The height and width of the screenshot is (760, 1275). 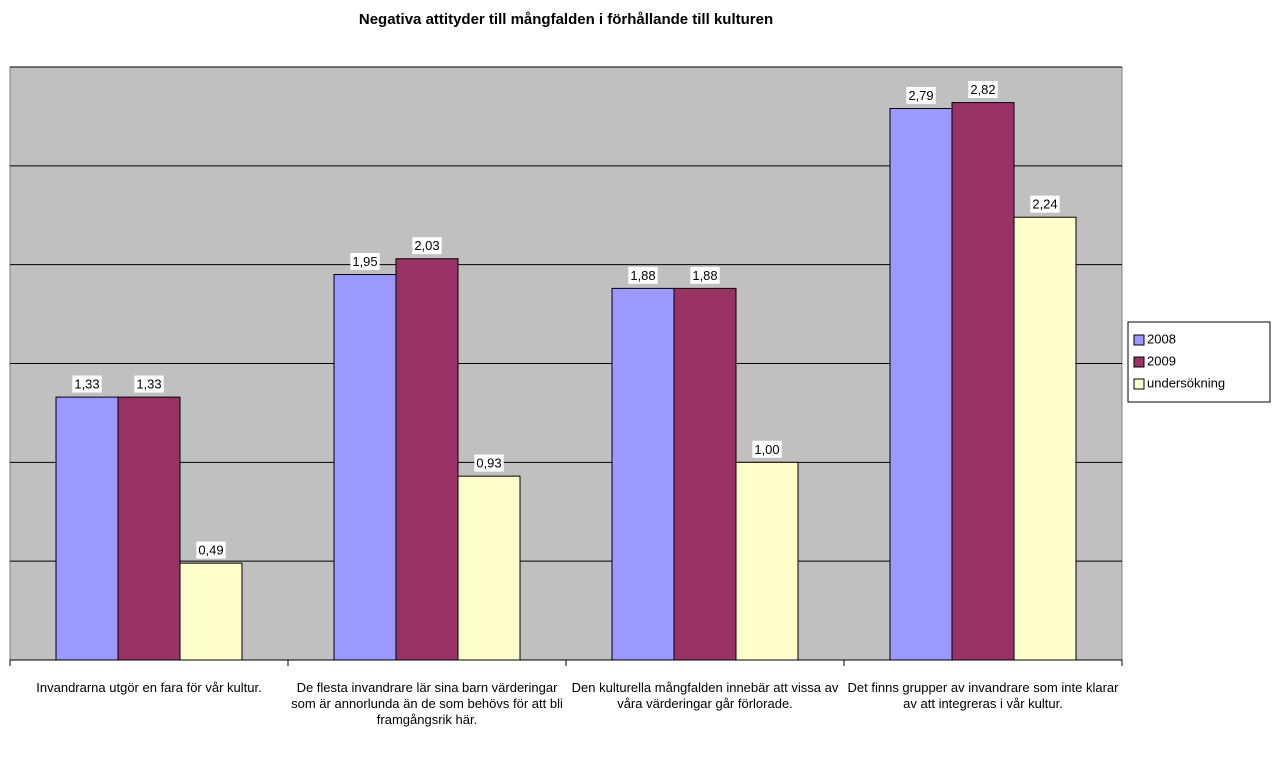 I want to click on value-label: 2,24, so click(x=1044, y=204).